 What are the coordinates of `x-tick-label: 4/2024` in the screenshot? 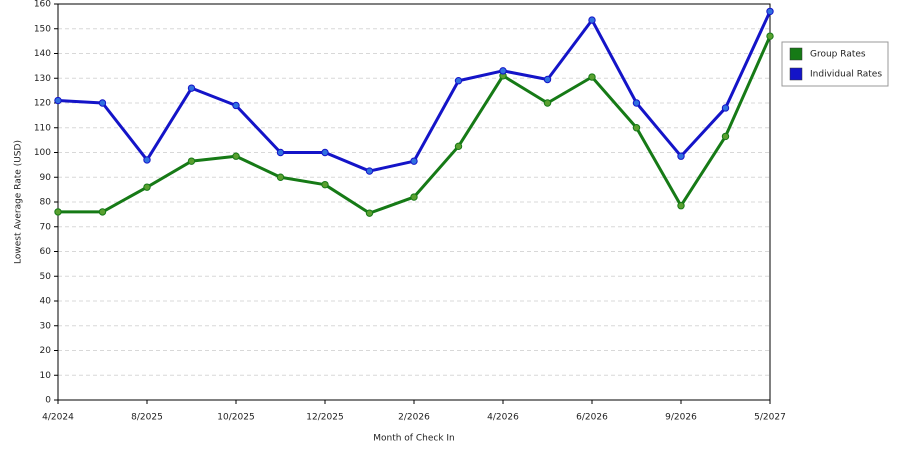 It's located at (58, 418).